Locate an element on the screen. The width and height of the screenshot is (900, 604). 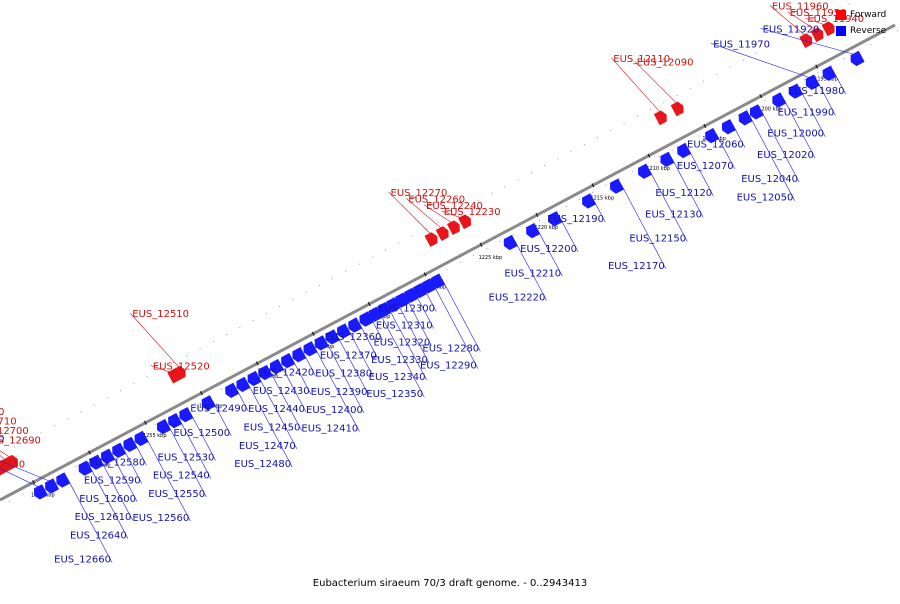
tick-label: 1210 kbp is located at coordinates (658, 169).